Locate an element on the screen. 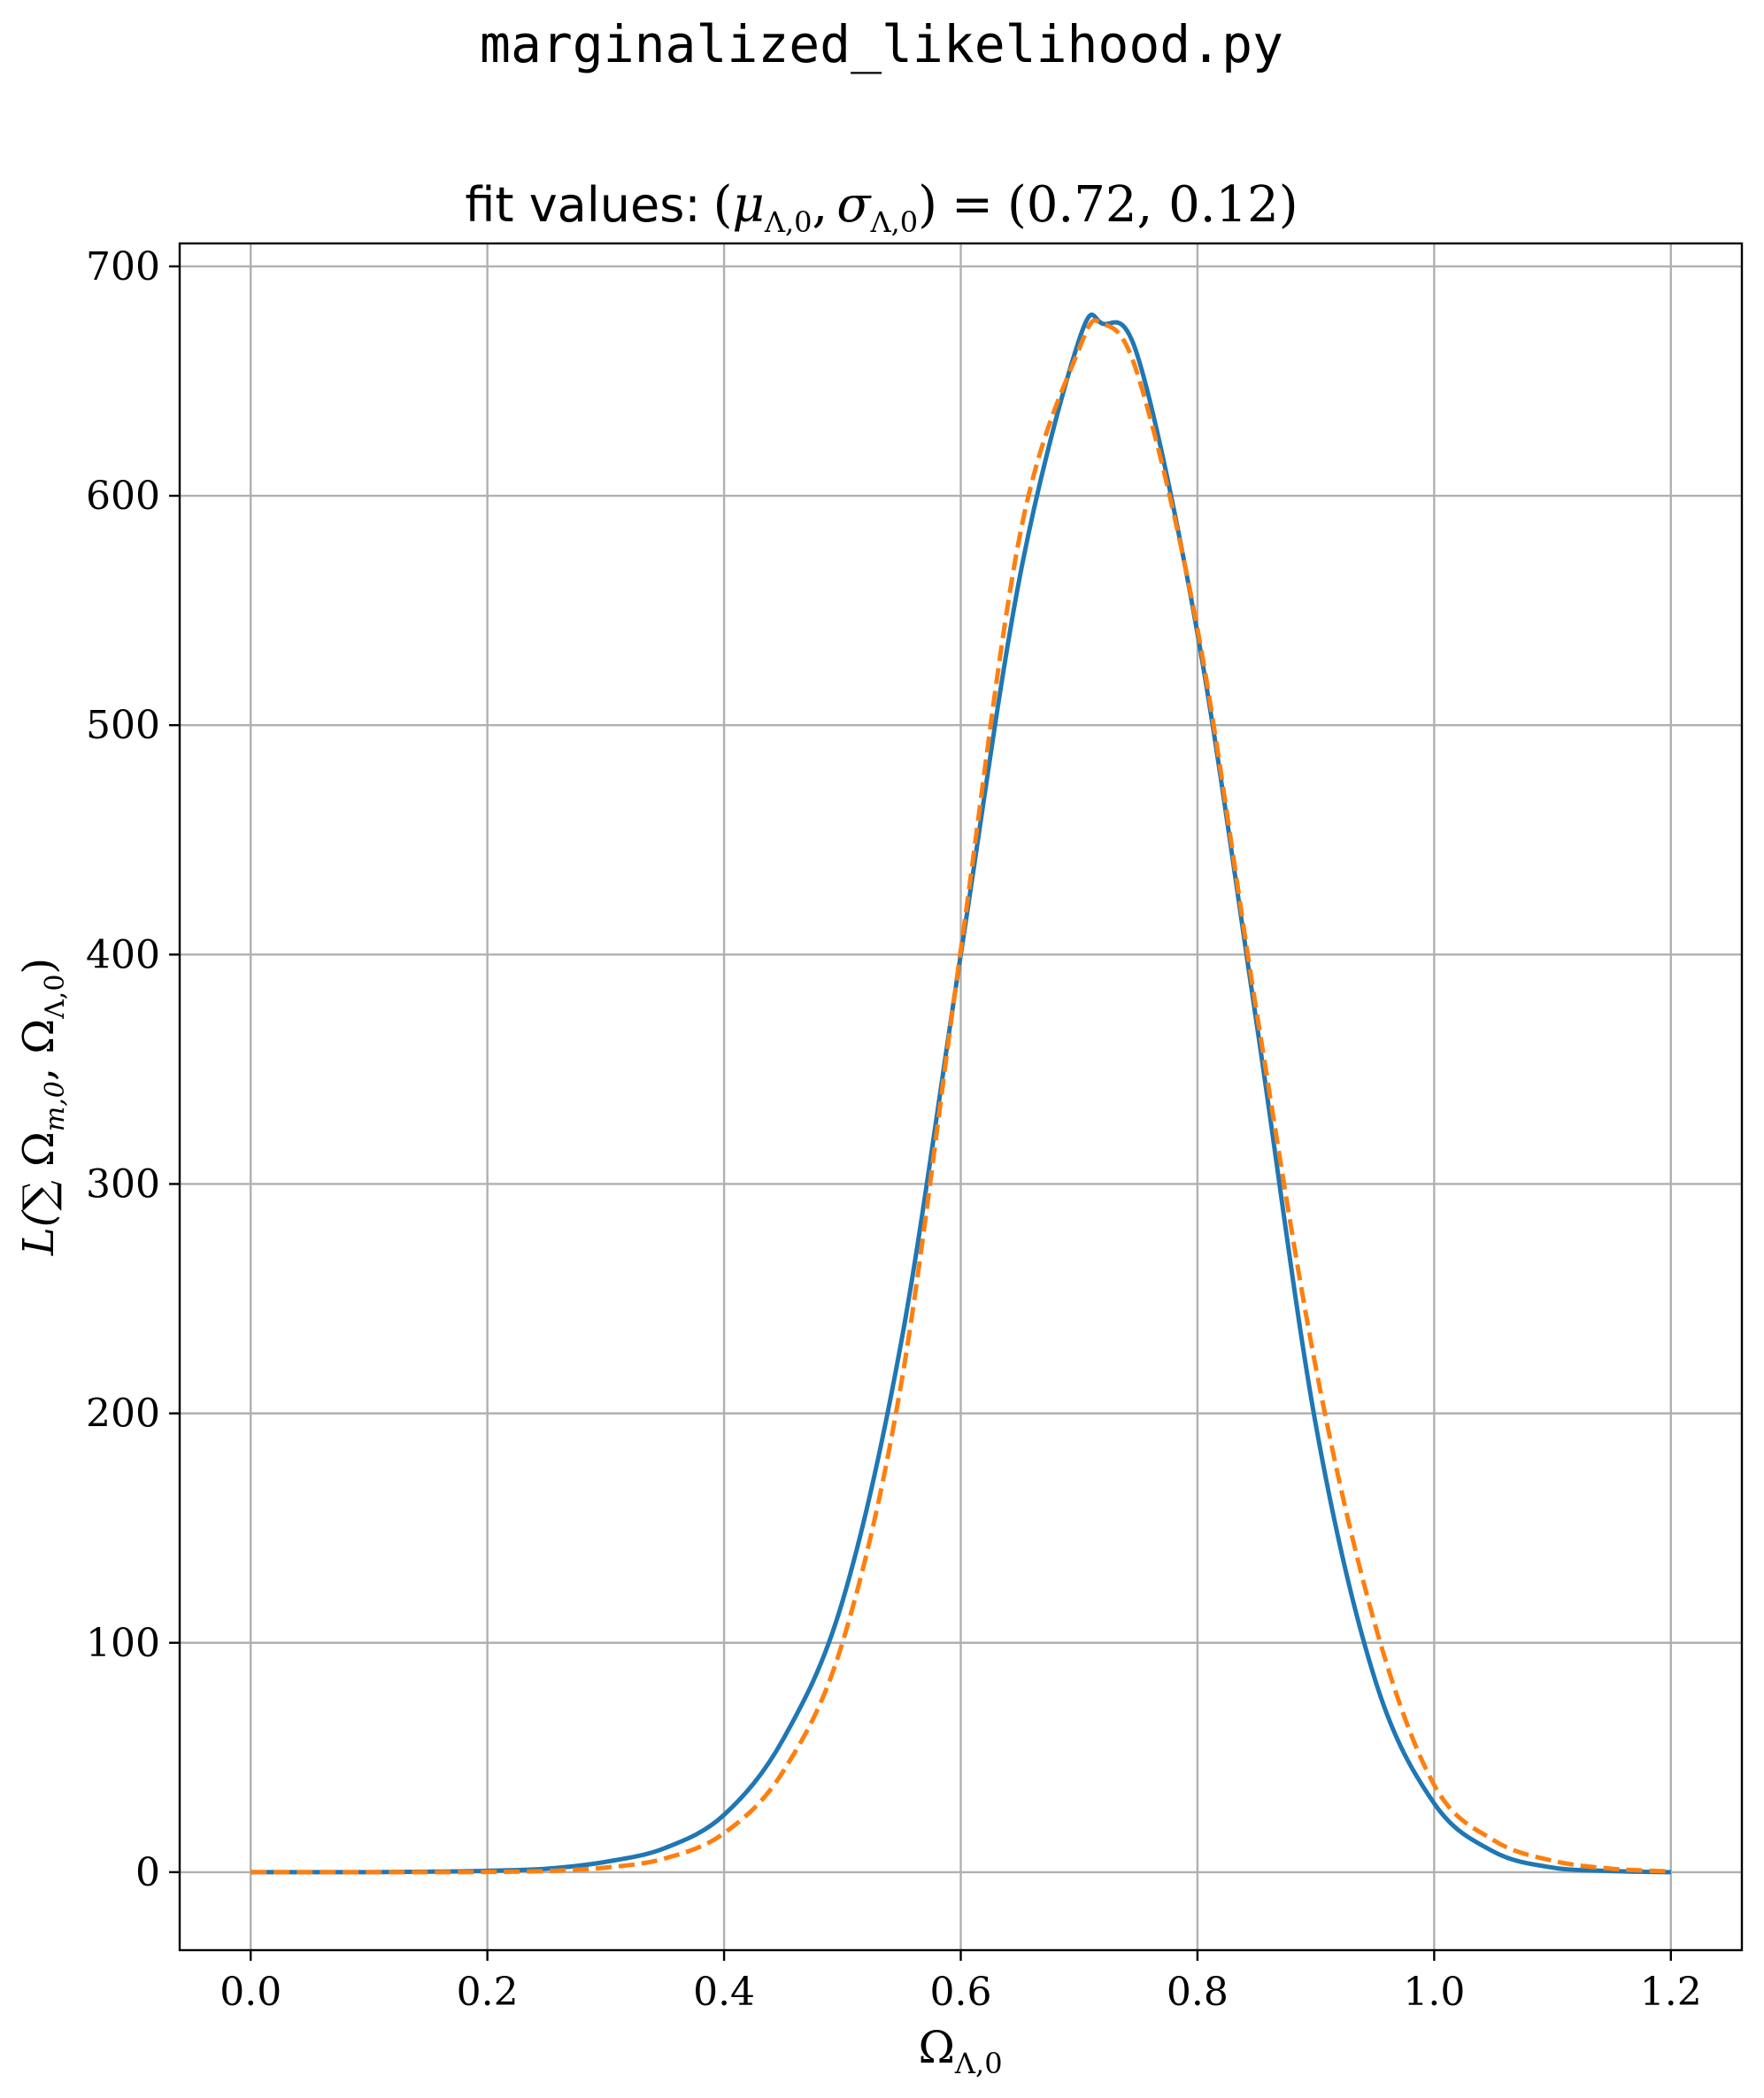 The width and height of the screenshot is (1764, 2098). y-axis-label-sub-m: m,0 is located at coordinates (56, 1106).